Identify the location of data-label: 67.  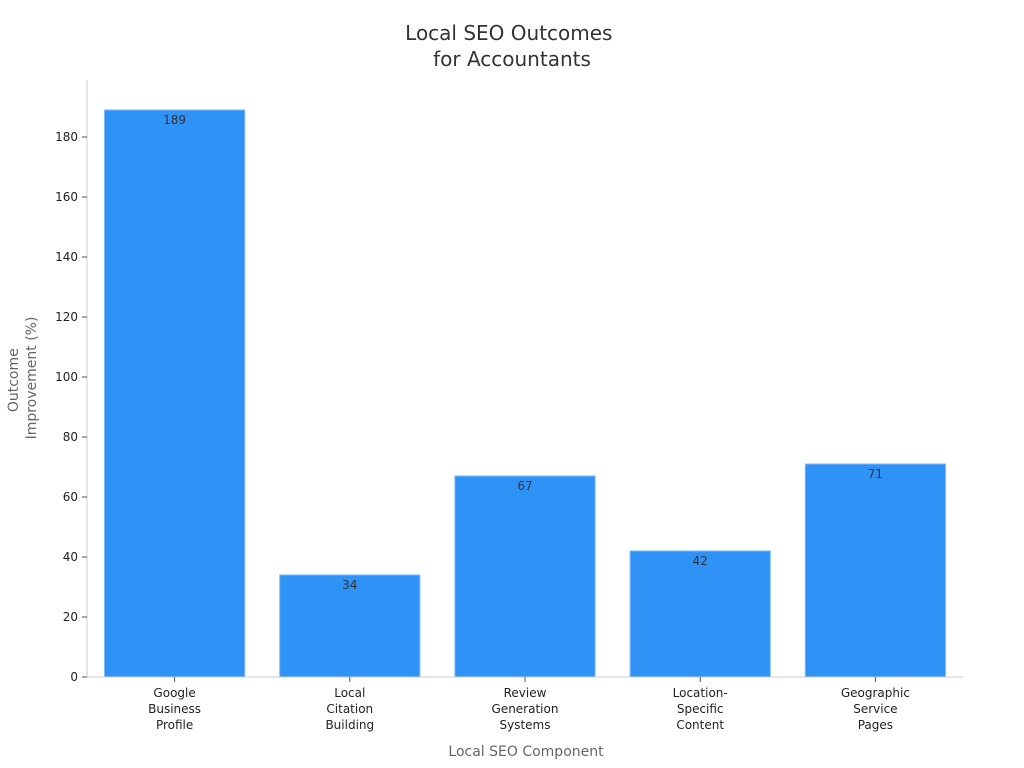
(524, 486).